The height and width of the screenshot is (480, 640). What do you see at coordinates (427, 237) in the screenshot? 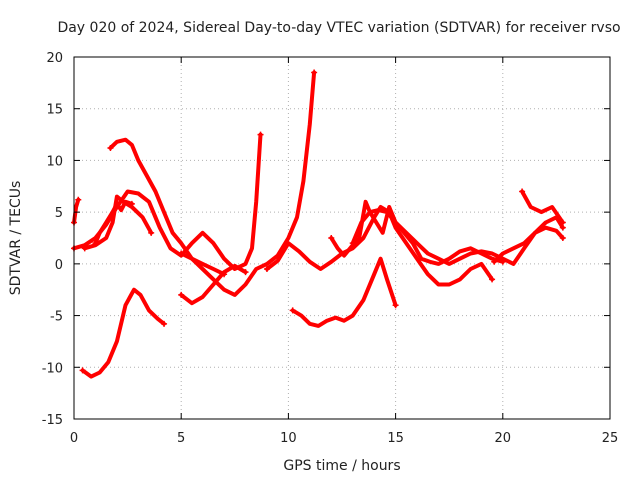
I see `series-sat-l` at bounding box center [427, 237].